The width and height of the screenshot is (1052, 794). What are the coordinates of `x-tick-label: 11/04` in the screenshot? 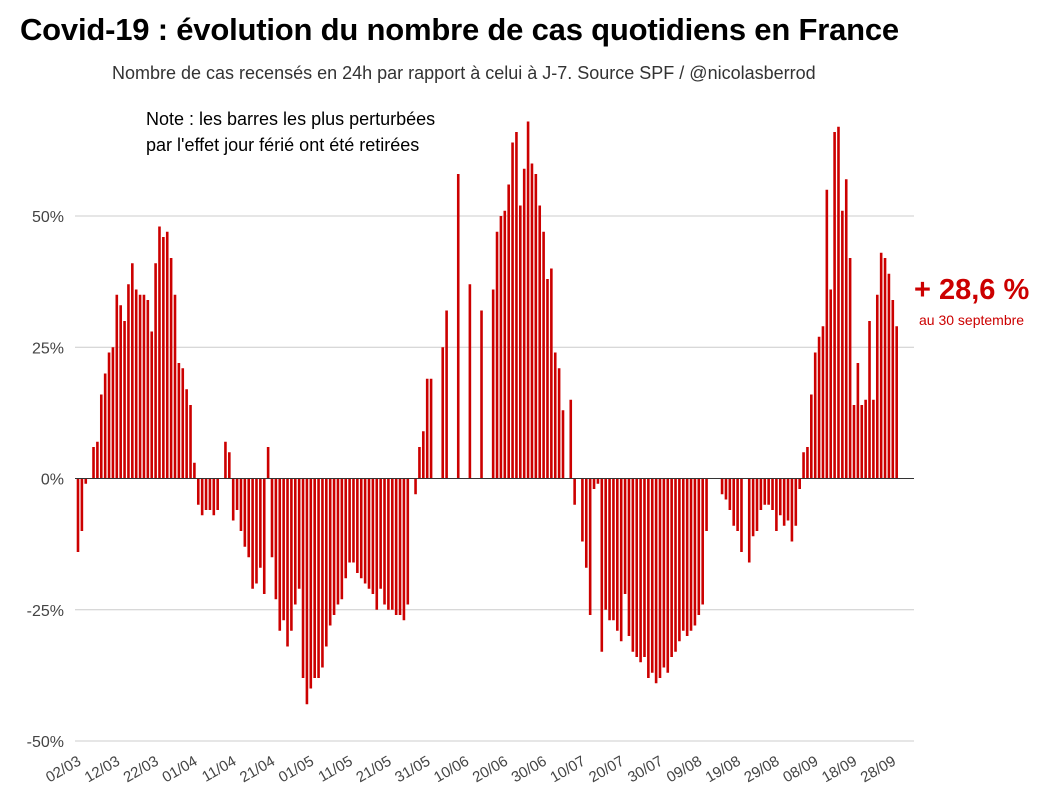 It's located at (219, 769).